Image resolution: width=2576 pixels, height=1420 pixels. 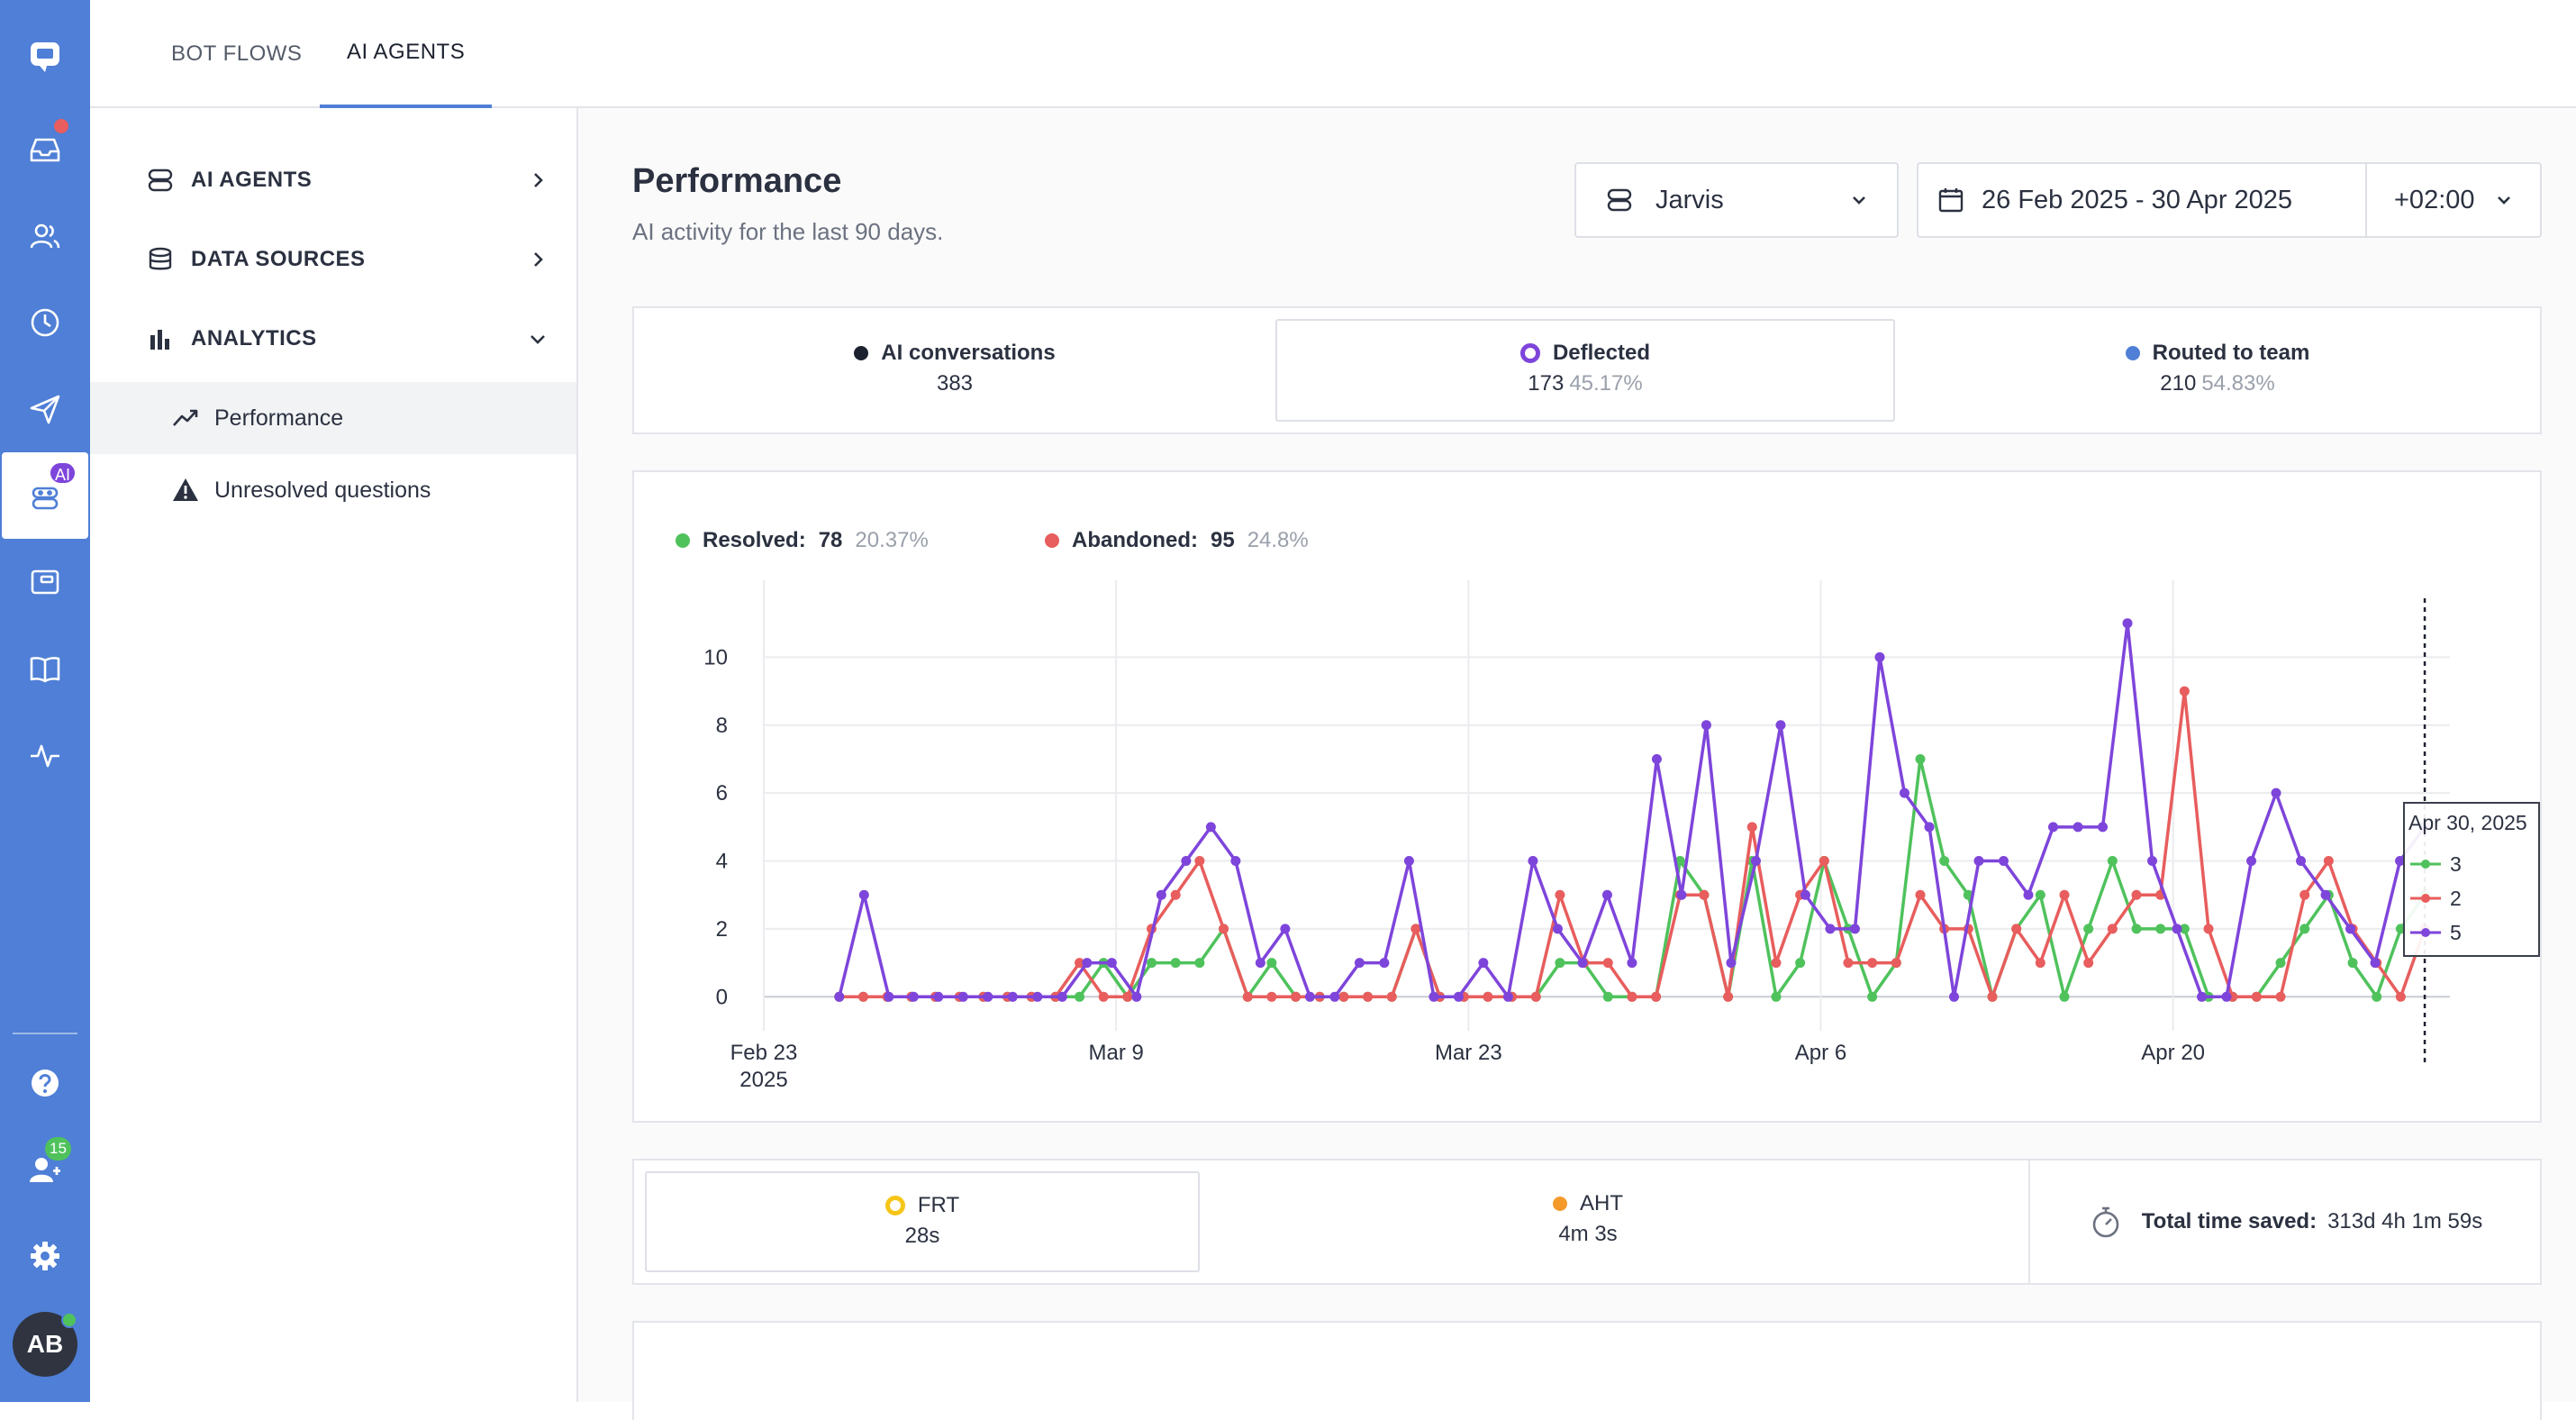 I want to click on x-tick-label: Mar 23, so click(x=1468, y=1053).